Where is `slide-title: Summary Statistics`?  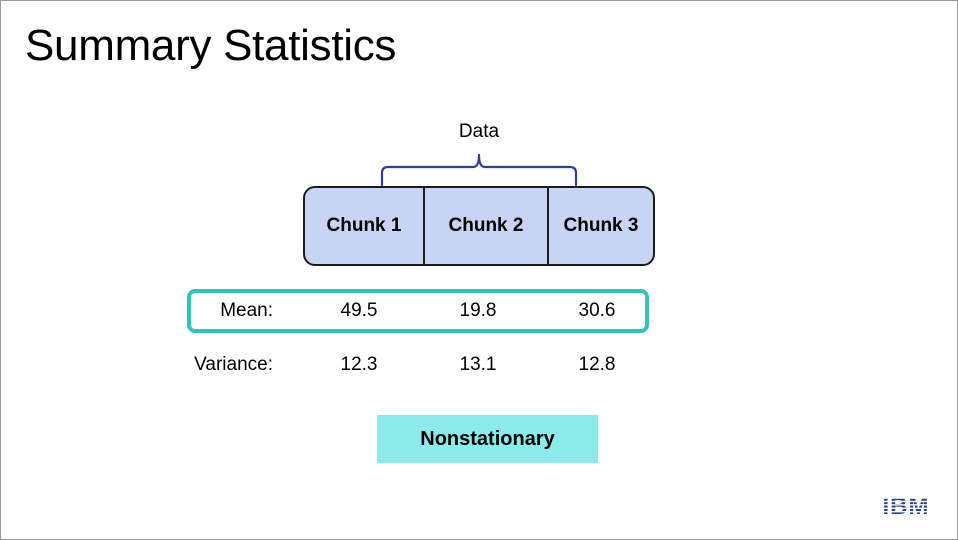
slide-title: Summary Statistics is located at coordinates (211, 45).